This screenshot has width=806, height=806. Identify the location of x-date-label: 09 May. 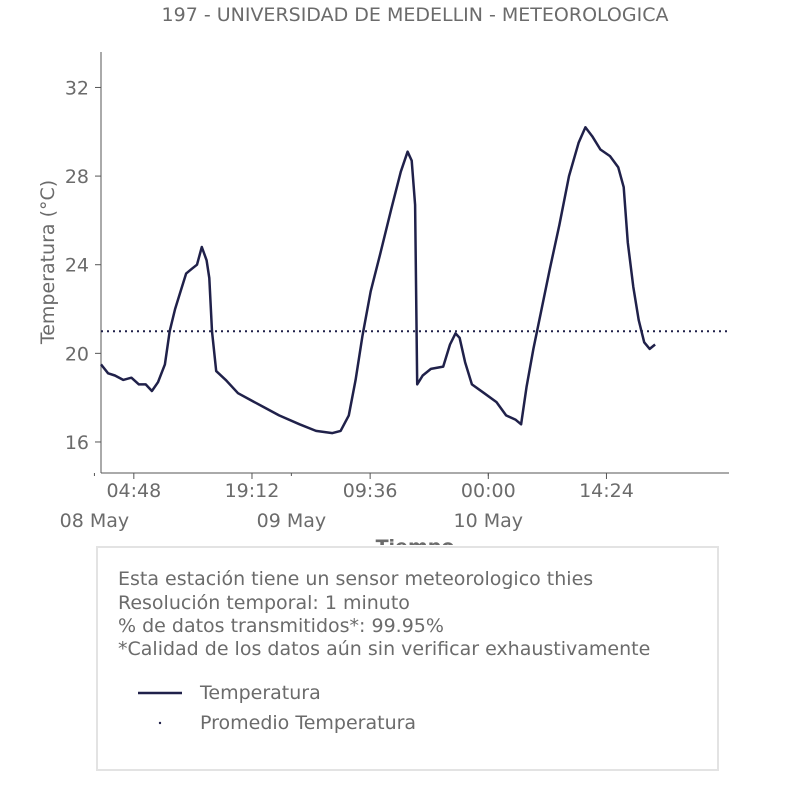
(292, 521).